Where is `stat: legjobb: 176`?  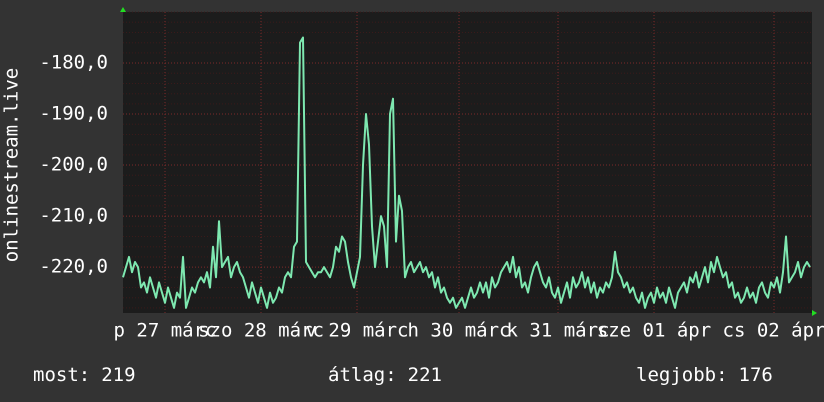
stat: legjobb: 176 is located at coordinates (704, 375).